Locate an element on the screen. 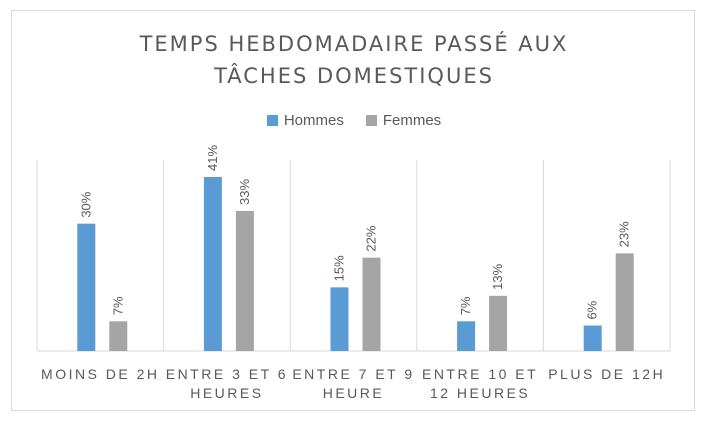 The image size is (708, 422). data-label-hommes-5: 6% is located at coordinates (592, 309).